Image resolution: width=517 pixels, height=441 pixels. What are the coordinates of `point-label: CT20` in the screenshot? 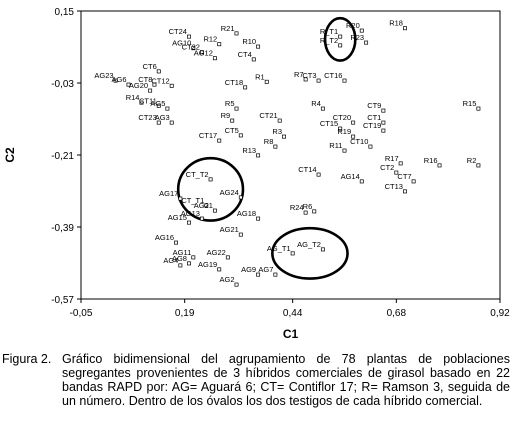 It's located at (342, 117).